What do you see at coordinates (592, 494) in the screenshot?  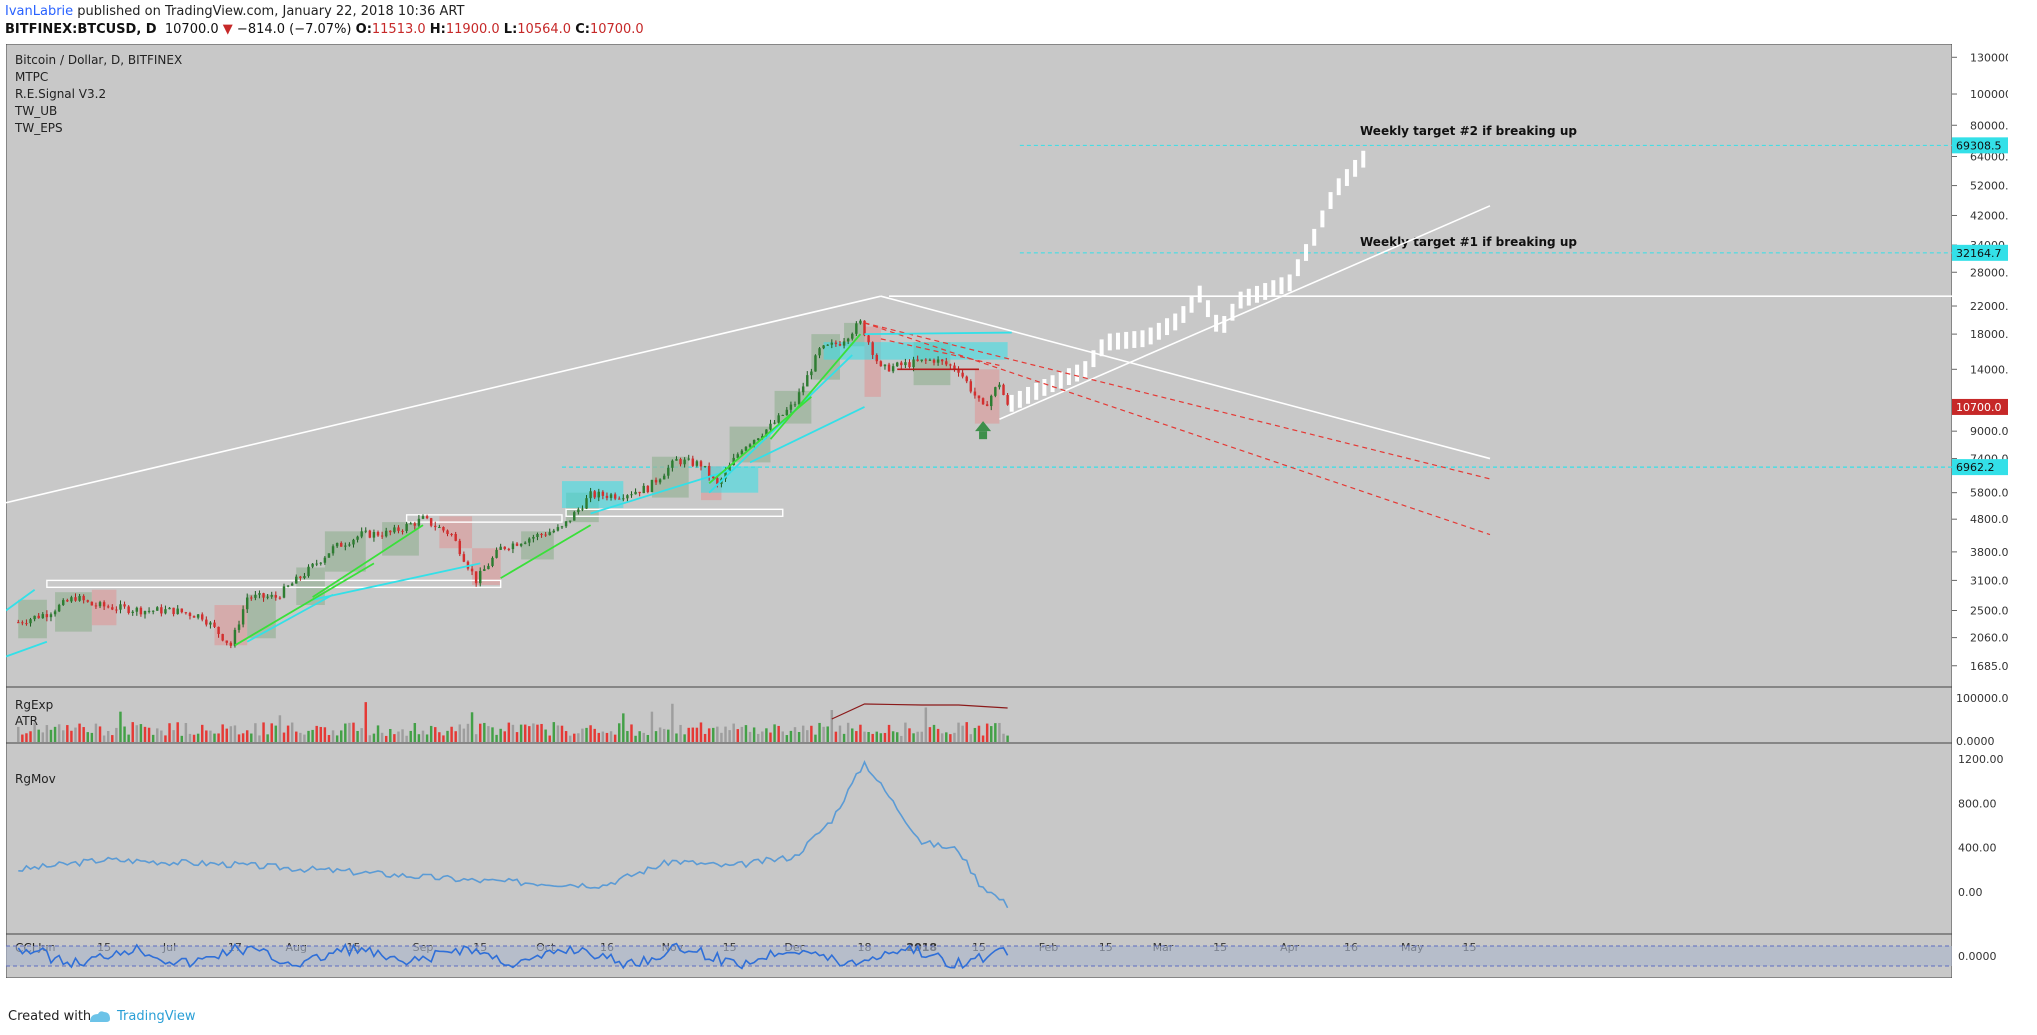 I see `cyan-zone-box` at bounding box center [592, 494].